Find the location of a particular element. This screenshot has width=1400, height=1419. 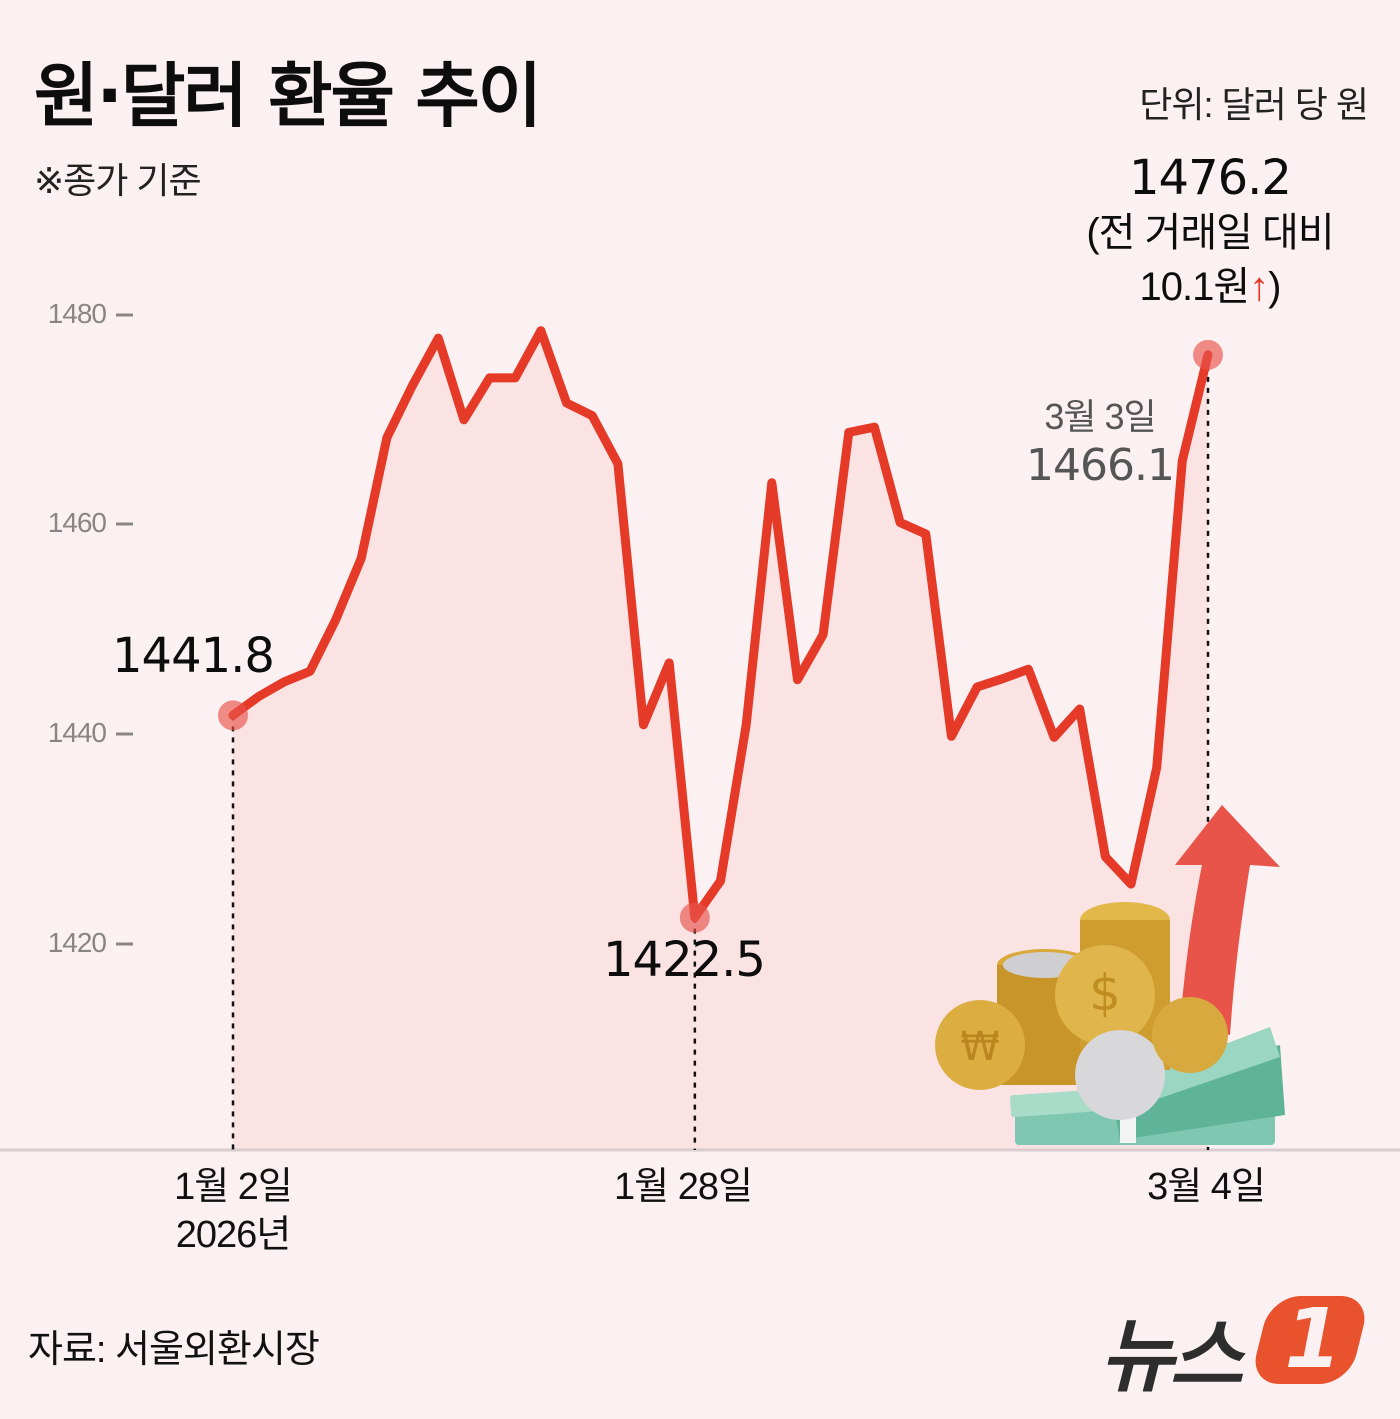

y-tick-label: 1460 is located at coordinates (77, 522).